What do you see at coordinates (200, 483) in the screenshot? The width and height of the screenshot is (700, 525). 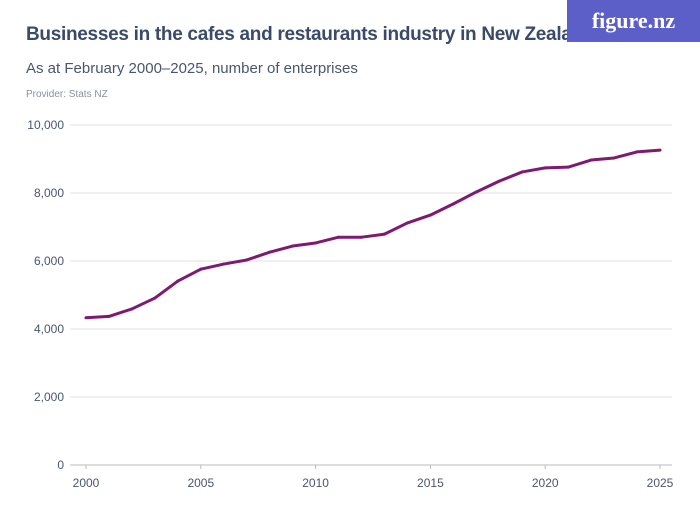 I see `x-tick-label: 2005` at bounding box center [200, 483].